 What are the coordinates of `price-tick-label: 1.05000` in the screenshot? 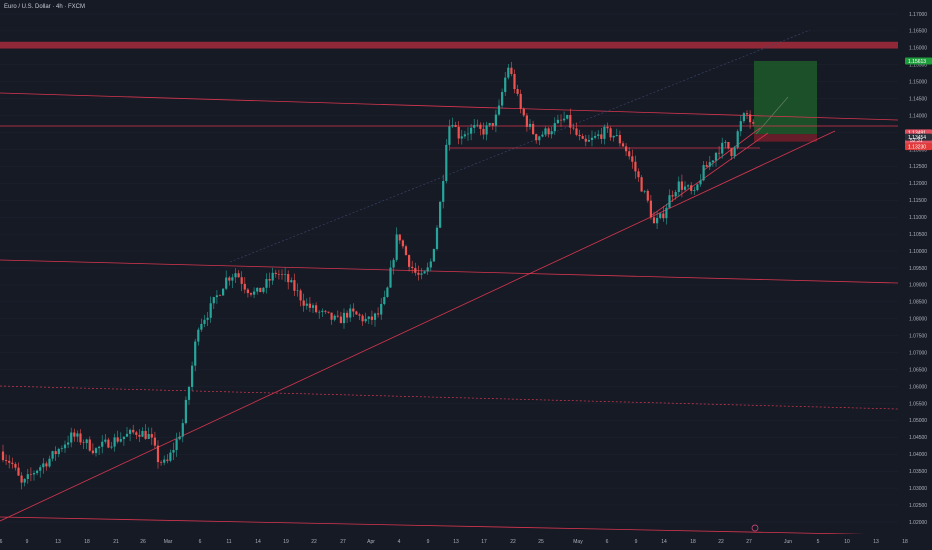 It's located at (918, 421).